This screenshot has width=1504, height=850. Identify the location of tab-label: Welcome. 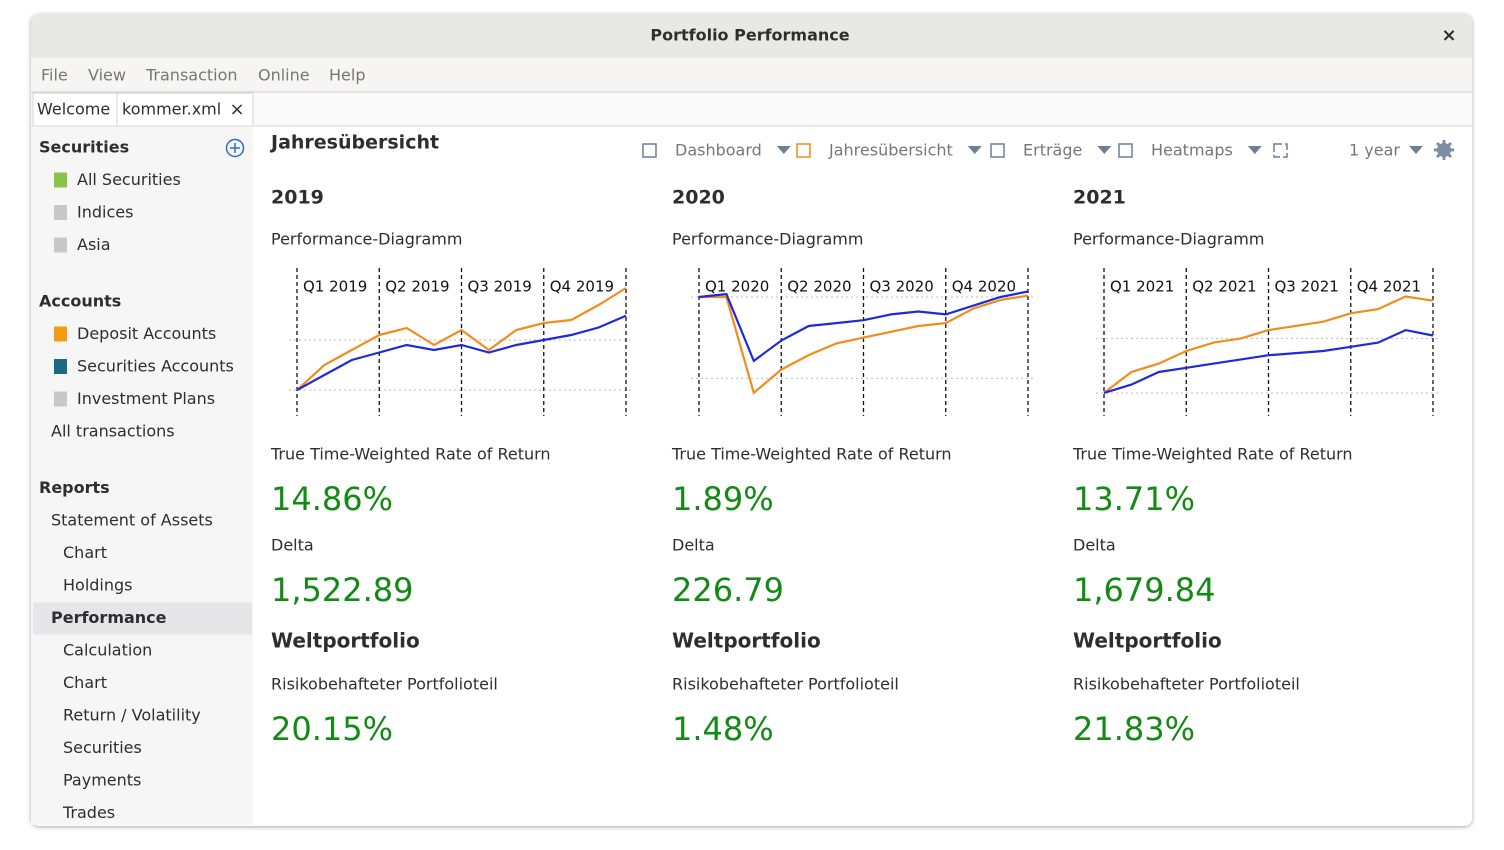
(73, 109).